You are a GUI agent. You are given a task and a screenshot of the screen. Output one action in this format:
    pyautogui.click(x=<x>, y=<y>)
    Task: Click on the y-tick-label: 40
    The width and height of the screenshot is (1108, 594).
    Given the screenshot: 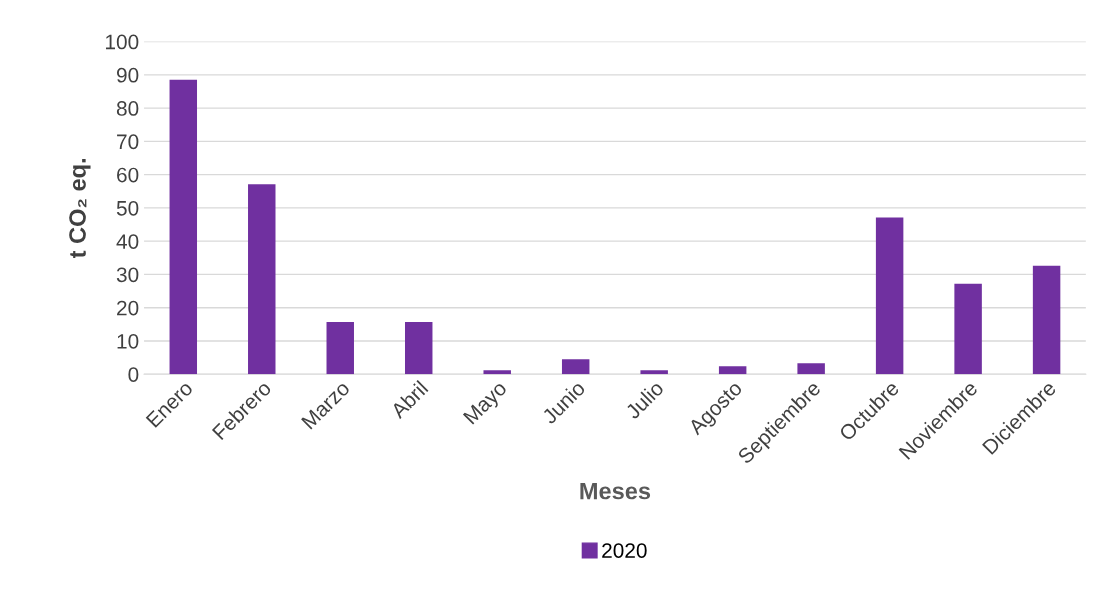 What is the action you would take?
    pyautogui.click(x=127, y=241)
    